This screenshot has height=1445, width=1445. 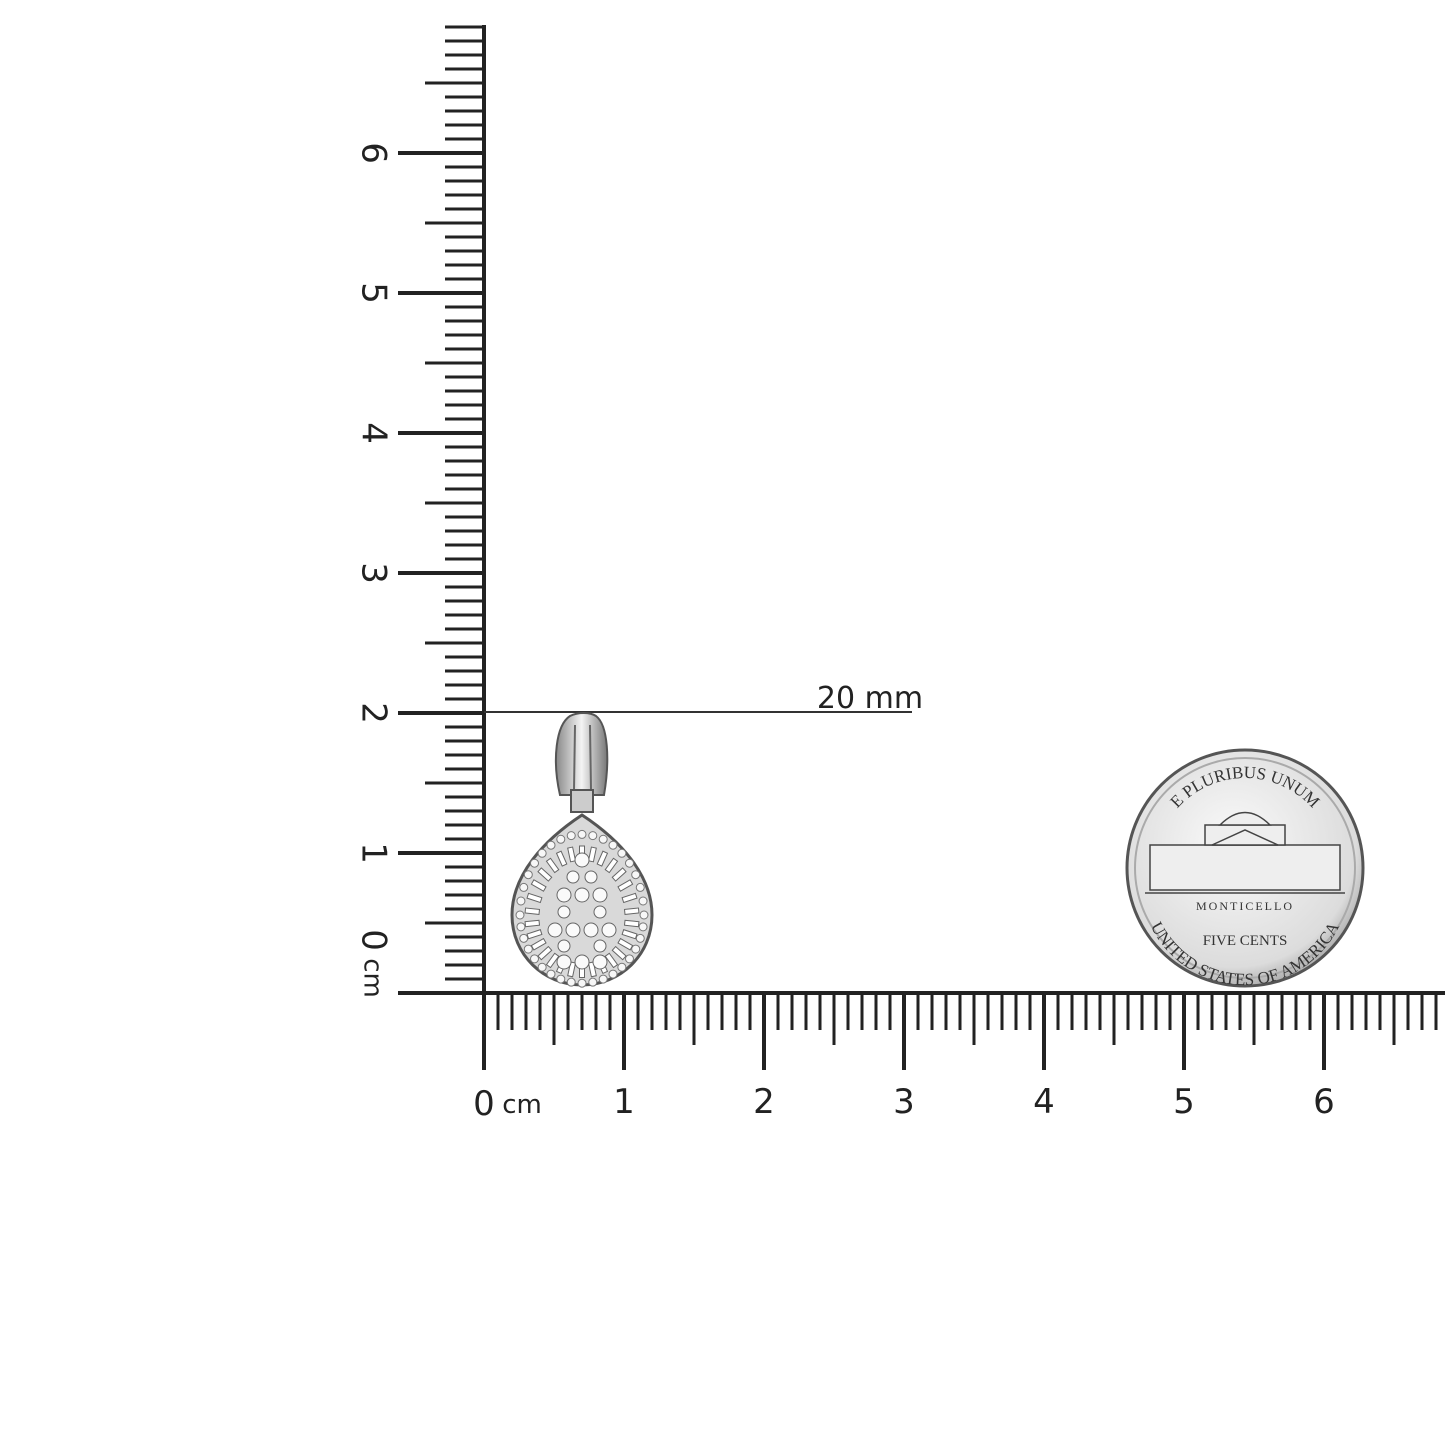 I want to click on coin-rim, so click(x=1245, y=868).